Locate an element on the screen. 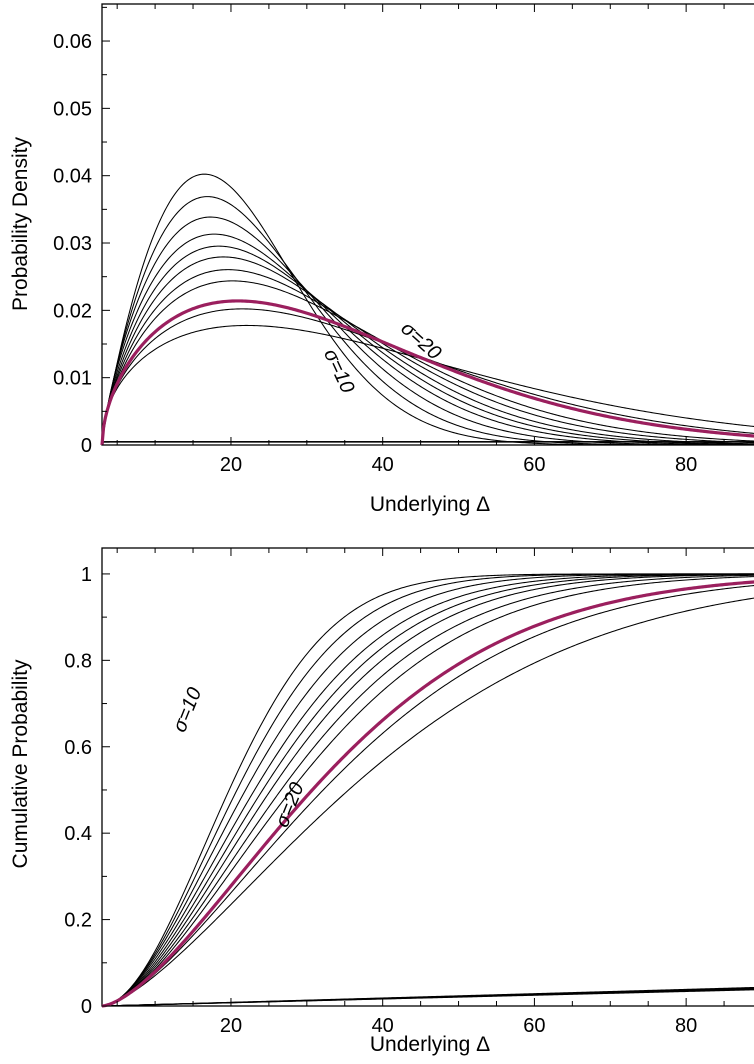 The height and width of the screenshot is (1064, 754). cdf-y-tick-label: 0 is located at coordinates (86, 1007).